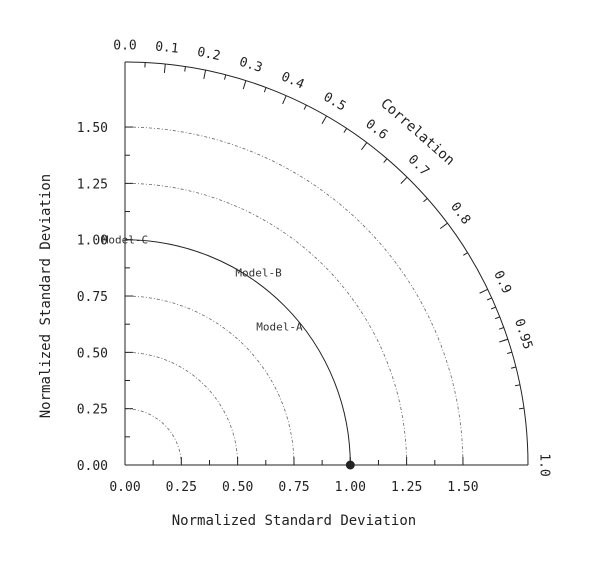 The image size is (596, 578). I want to click on correlation-tick-label: 0.2, so click(209, 54).